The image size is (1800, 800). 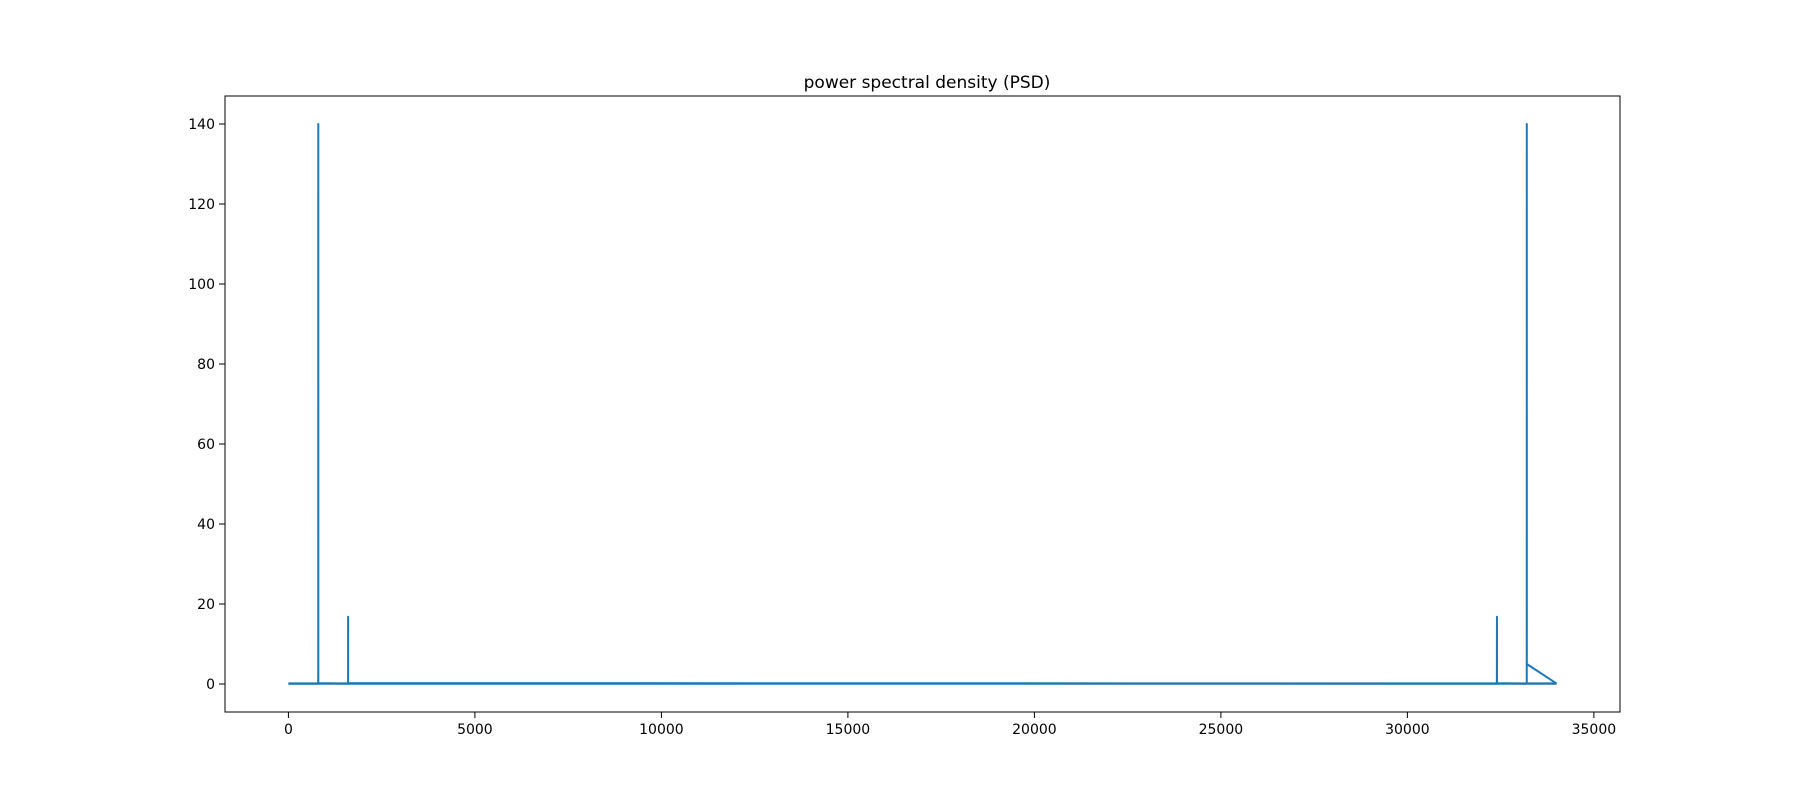 I want to click on x-tick-label: 25000, so click(x=1221, y=730).